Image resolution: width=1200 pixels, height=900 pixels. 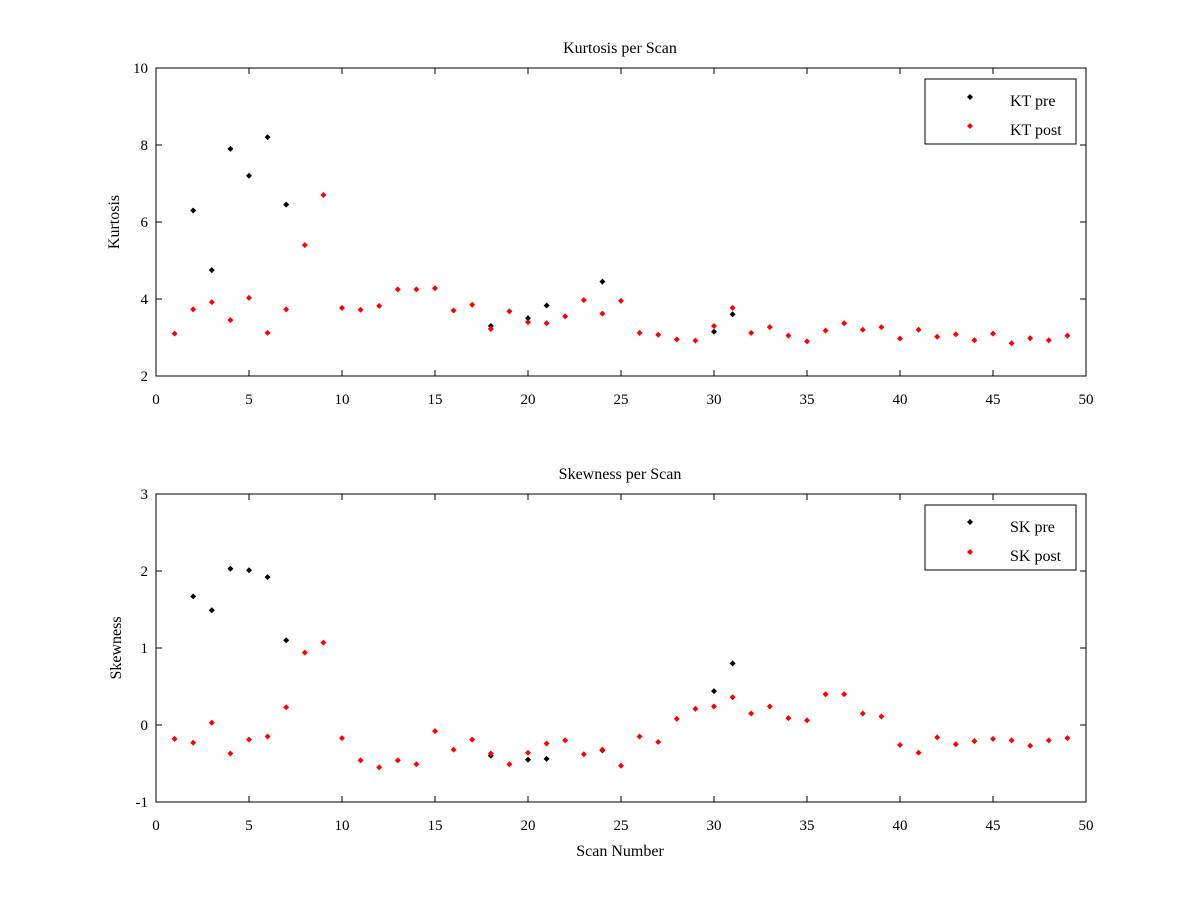 I want to click on kurtosis-x-tick-label: 40, so click(x=900, y=400).